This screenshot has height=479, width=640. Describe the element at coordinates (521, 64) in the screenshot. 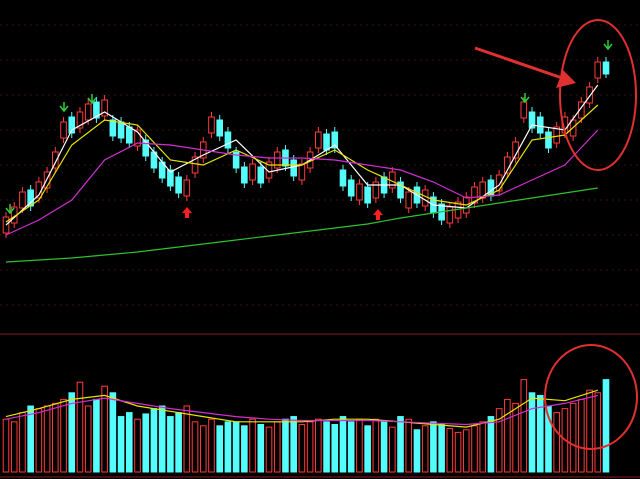

I see `pointer-arrow` at that location.